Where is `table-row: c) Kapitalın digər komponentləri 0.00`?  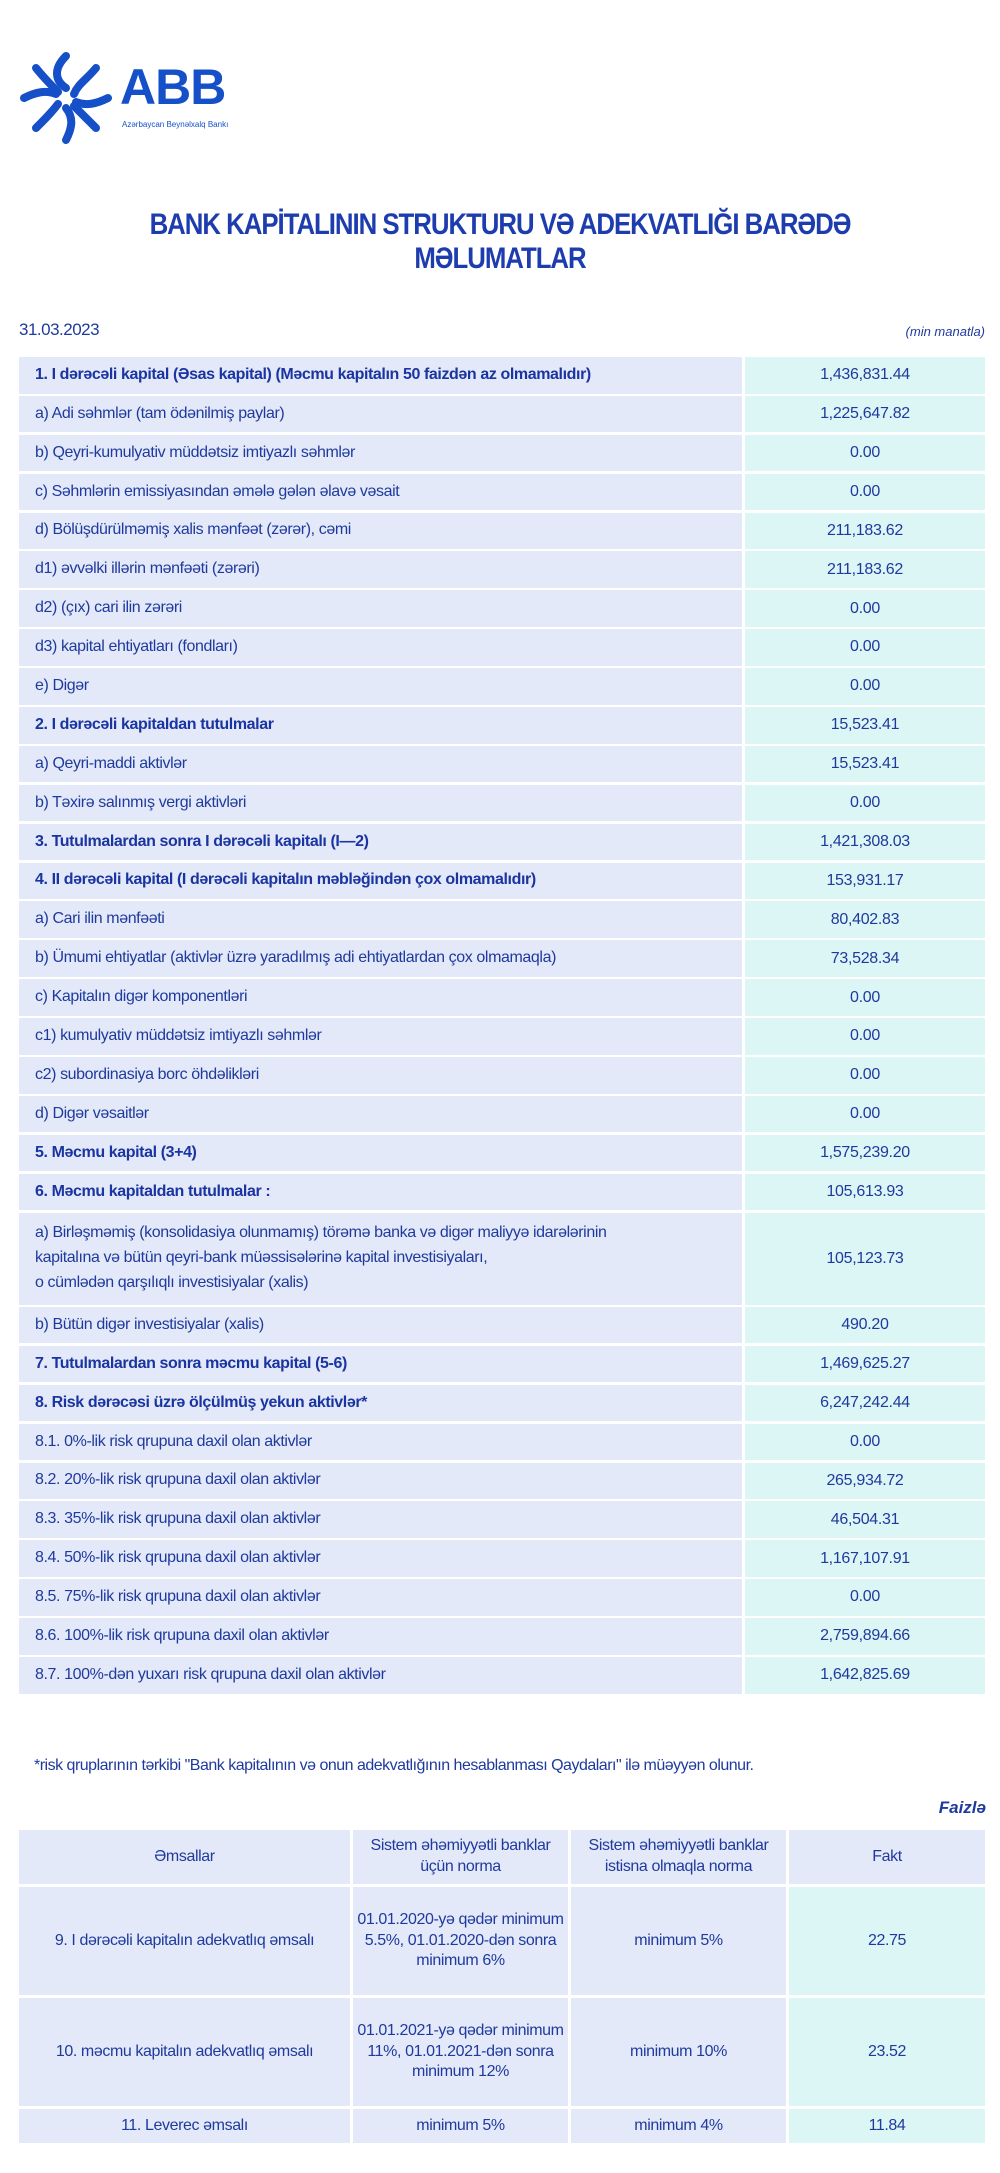 table-row: c) Kapitalın digər komponentləri 0.00 is located at coordinates (502, 997).